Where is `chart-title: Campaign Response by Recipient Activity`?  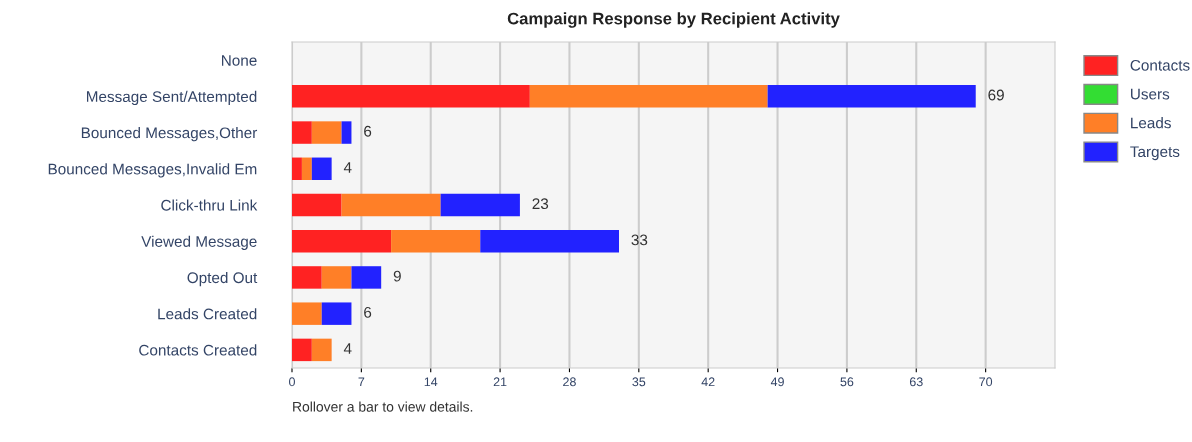
chart-title: Campaign Response by Recipient Activity is located at coordinates (673, 20).